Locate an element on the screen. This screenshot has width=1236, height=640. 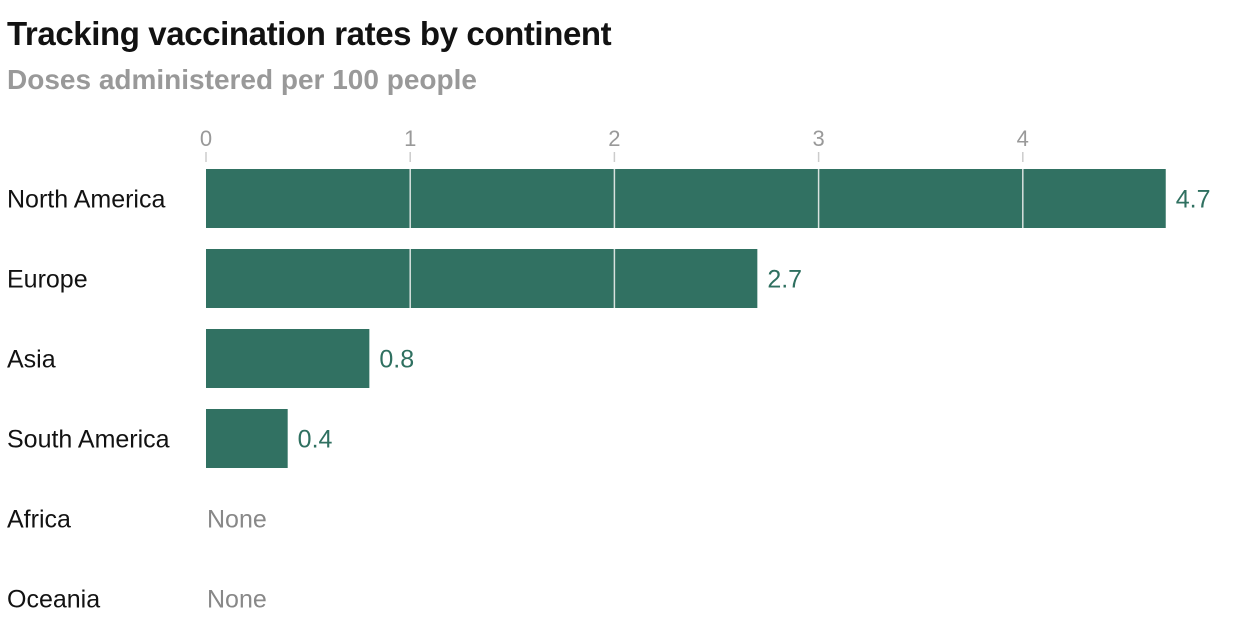
category-label: Africa is located at coordinates (39, 520).